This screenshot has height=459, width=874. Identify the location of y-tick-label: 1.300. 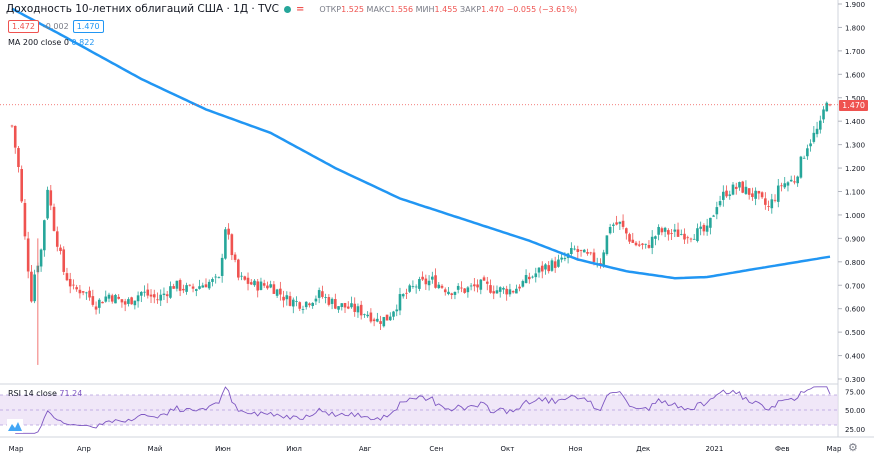
(855, 146).